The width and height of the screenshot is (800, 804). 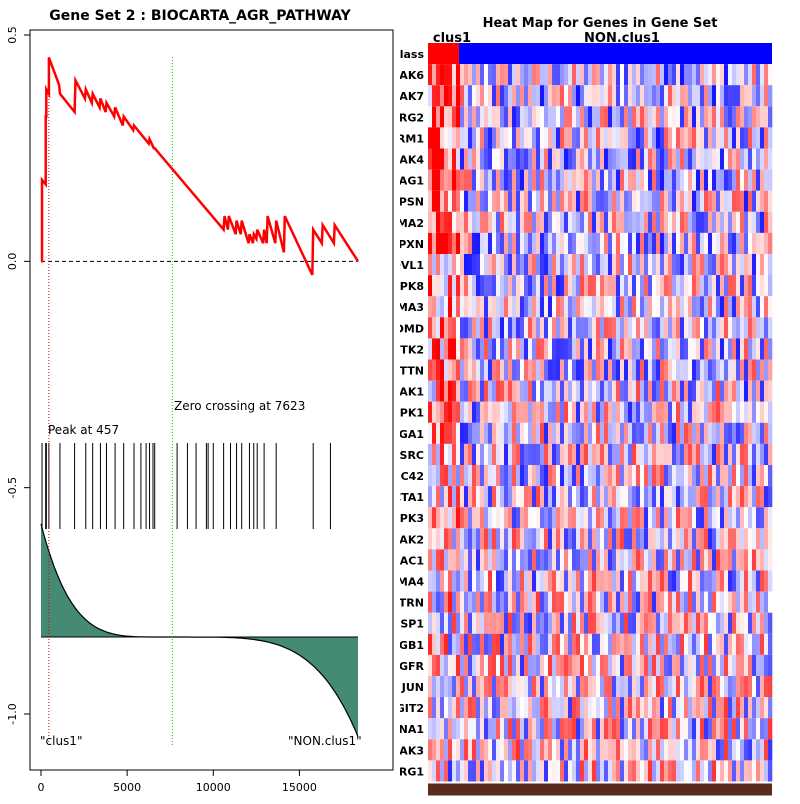 What do you see at coordinates (412, 181) in the screenshot?
I see `gene-label: DAG1` at bounding box center [412, 181].